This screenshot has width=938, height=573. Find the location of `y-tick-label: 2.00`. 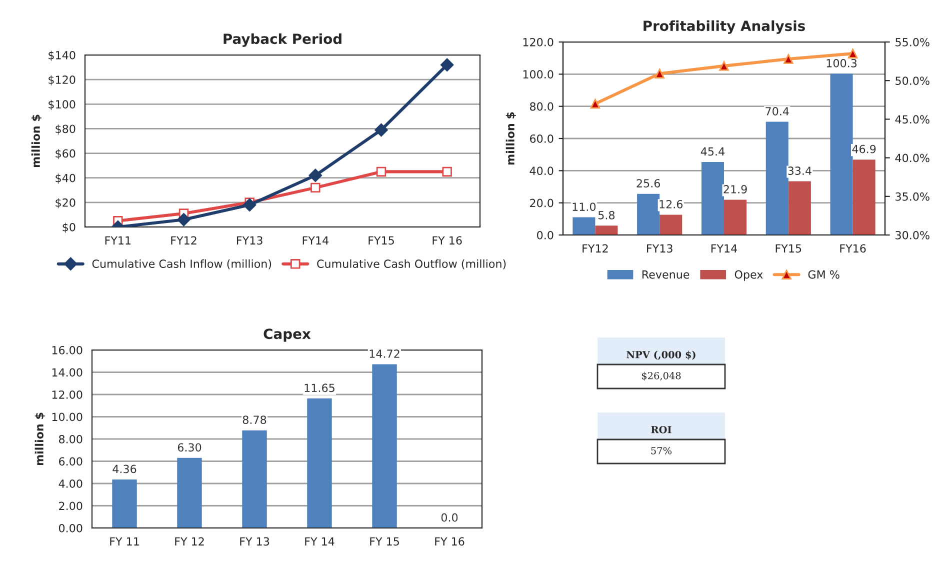

y-tick-label: 2.00 is located at coordinates (70, 506).